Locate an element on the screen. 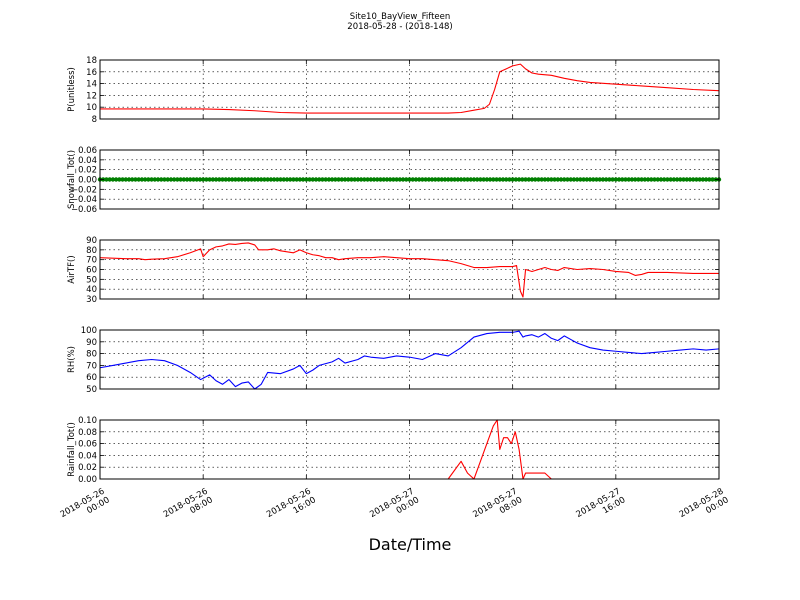  panel-rainfall-tot-ytick-label: 0.02 is located at coordinates (87, 468).